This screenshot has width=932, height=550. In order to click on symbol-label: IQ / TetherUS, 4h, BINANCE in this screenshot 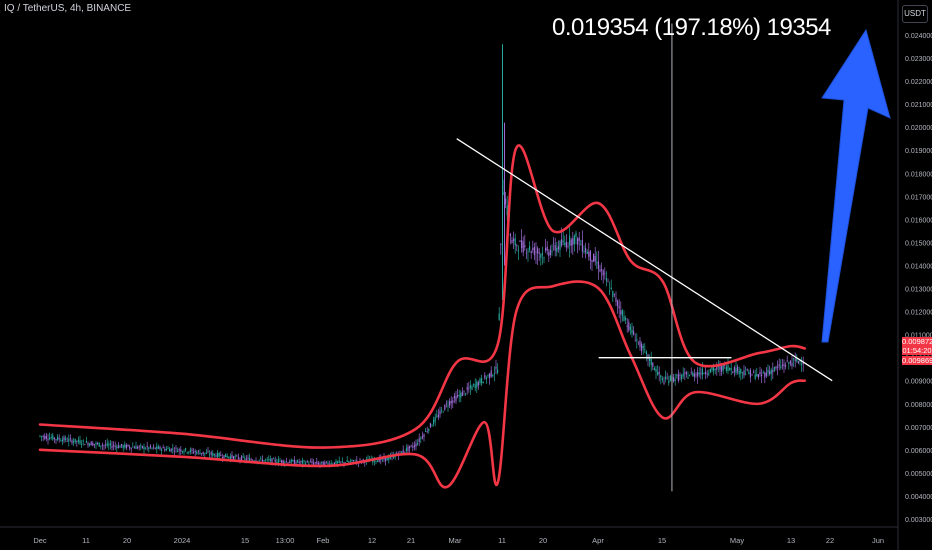, I will do `click(68, 8)`.